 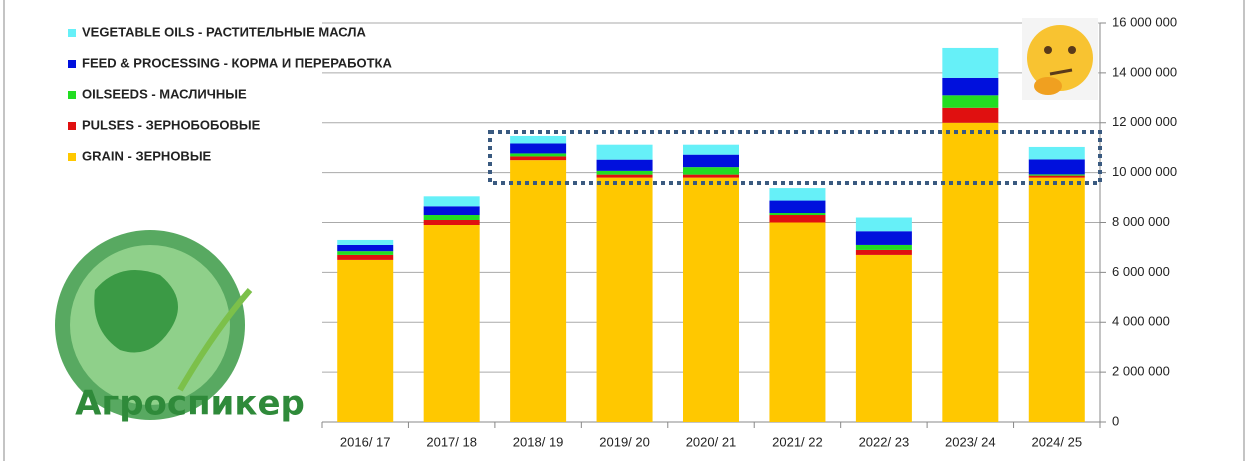 I want to click on logo-text: Агроспикер, so click(x=190, y=404).